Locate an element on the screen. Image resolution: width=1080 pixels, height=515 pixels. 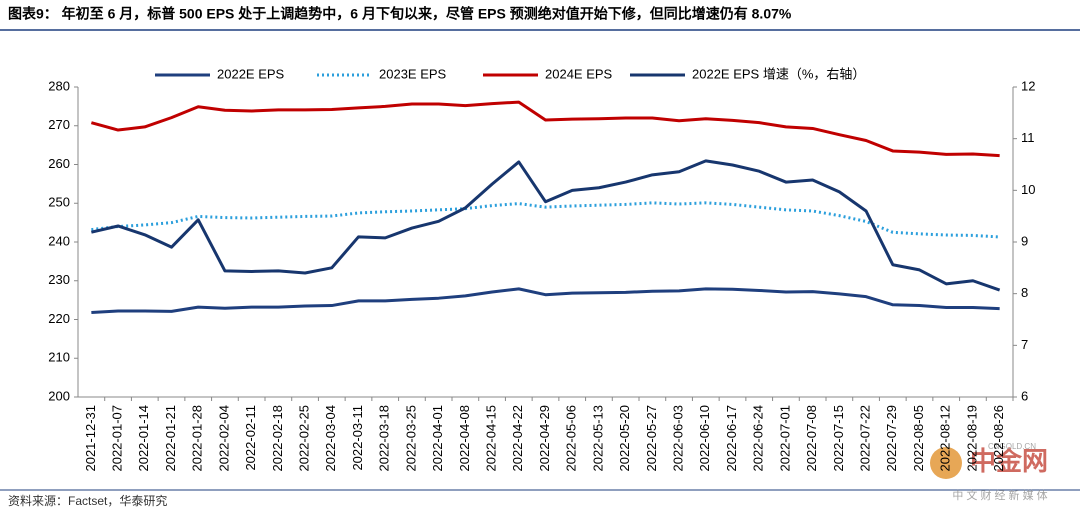
y-tick-label: 270 is located at coordinates (59, 124).